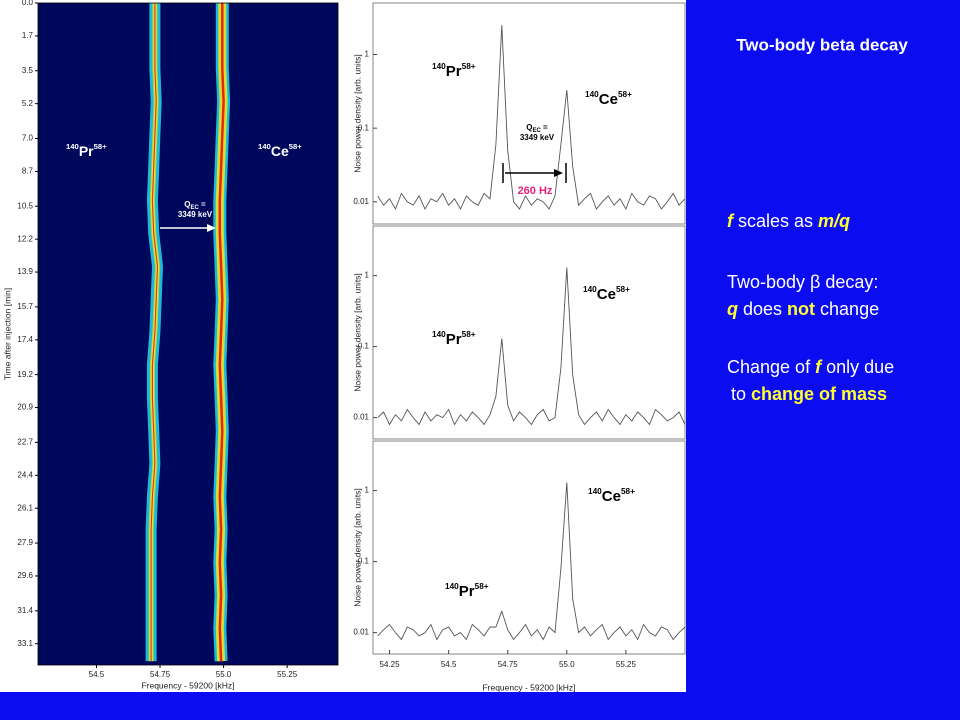 The width and height of the screenshot is (960, 720). What do you see at coordinates (160, 674) in the screenshot?
I see `x-tick-label: 54.75` at bounding box center [160, 674].